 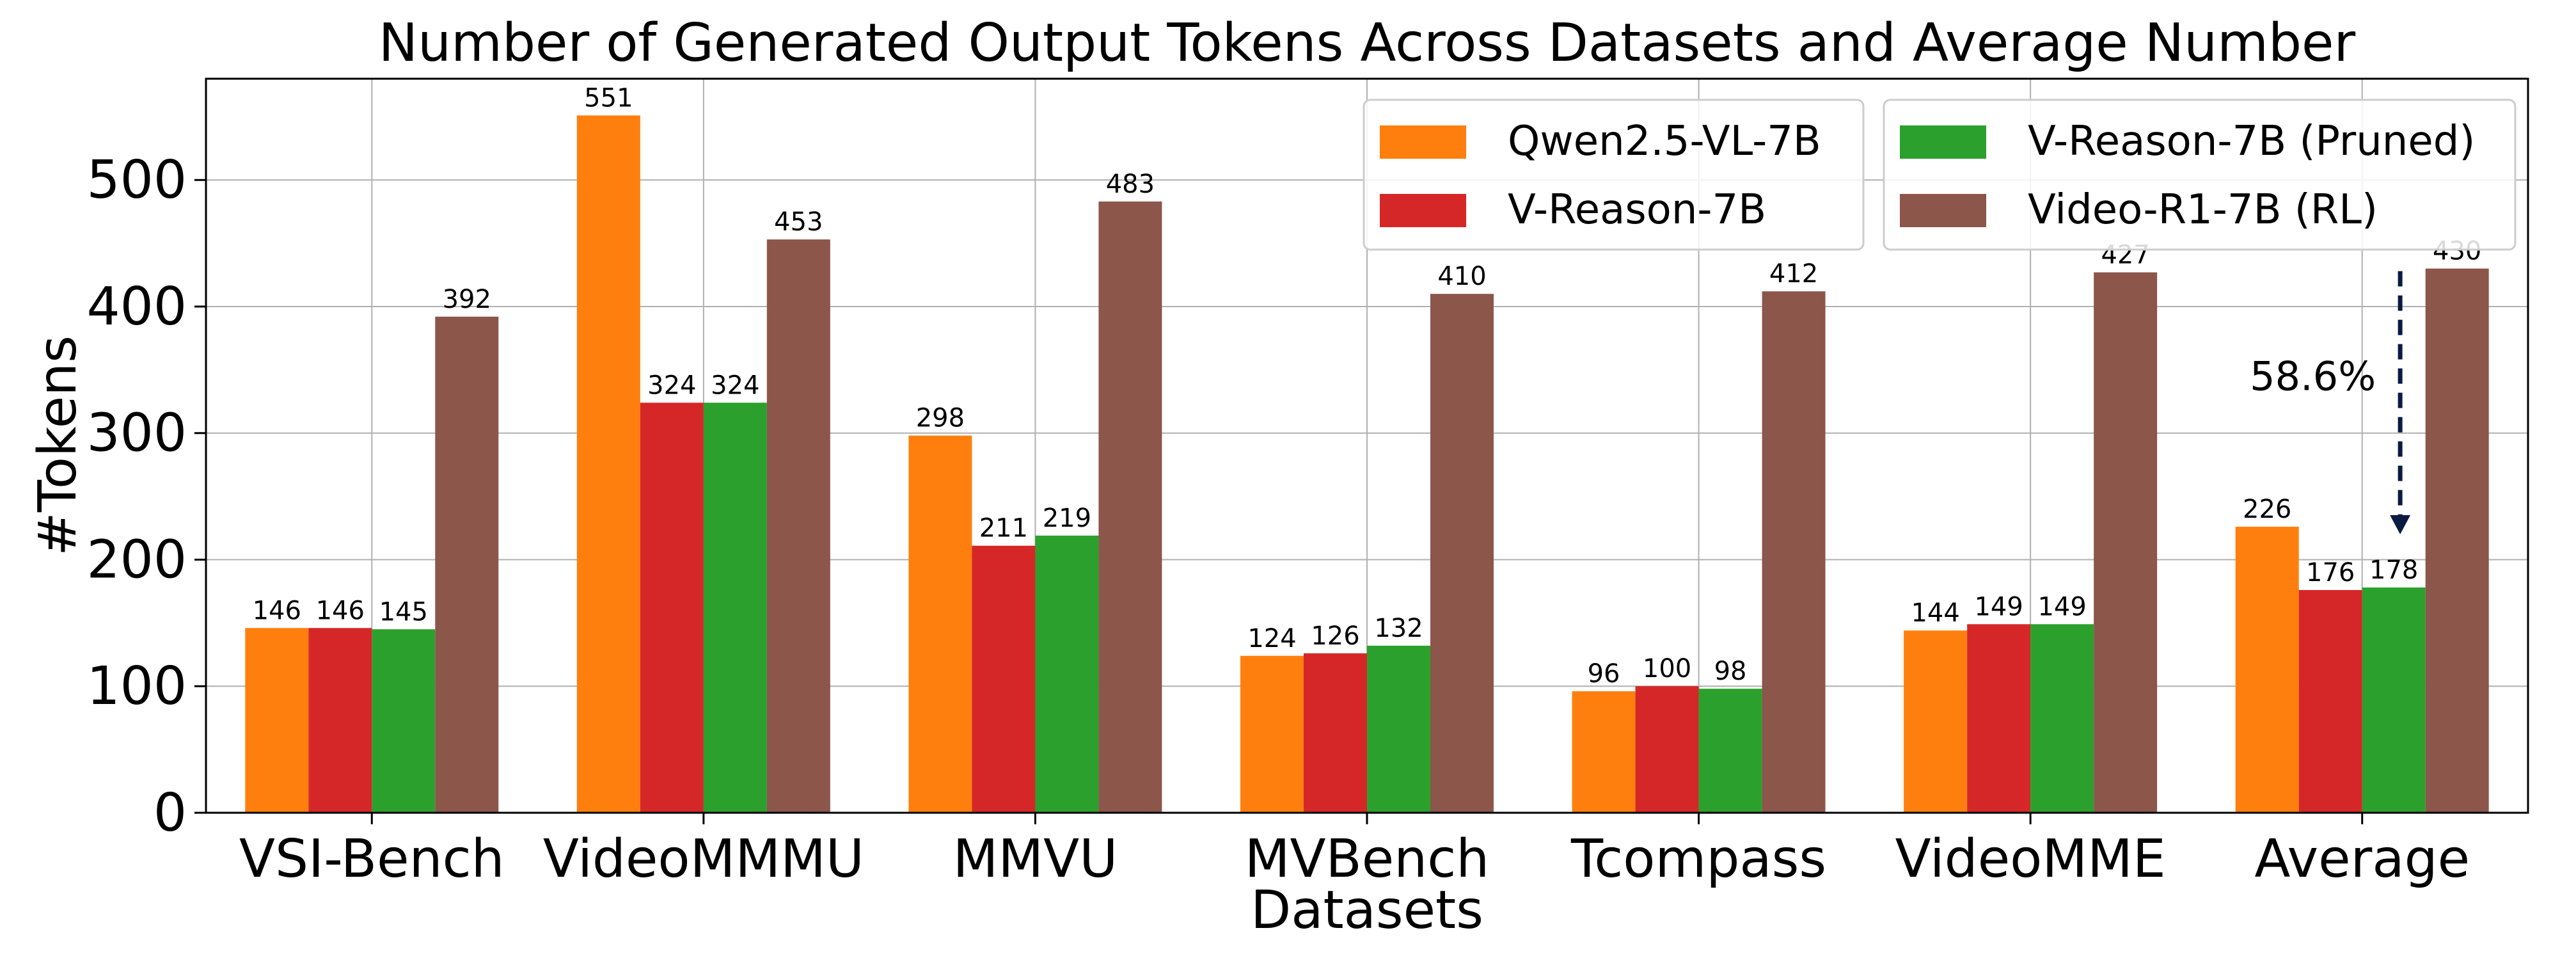 I want to click on bar-value-label: 551, so click(x=608, y=98).